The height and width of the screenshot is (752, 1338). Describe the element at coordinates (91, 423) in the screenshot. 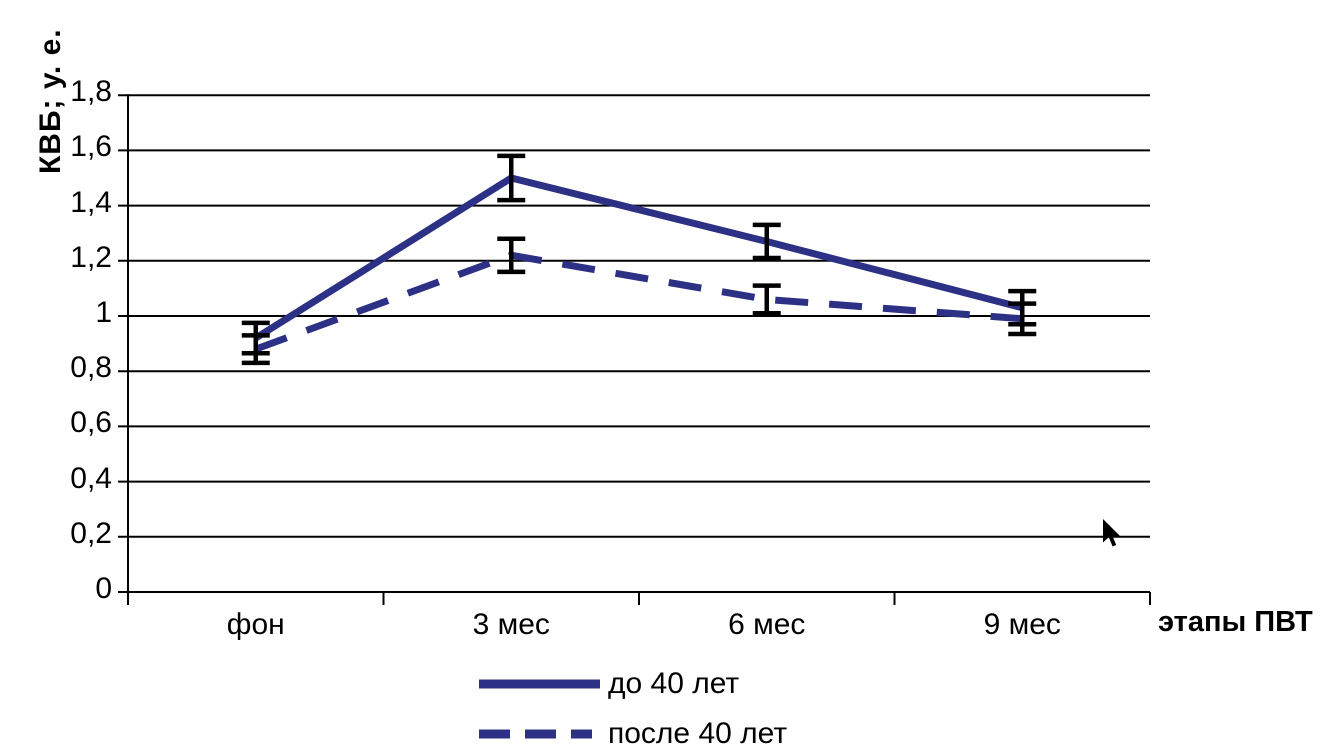

I see `y-tick-label: 0,6` at that location.